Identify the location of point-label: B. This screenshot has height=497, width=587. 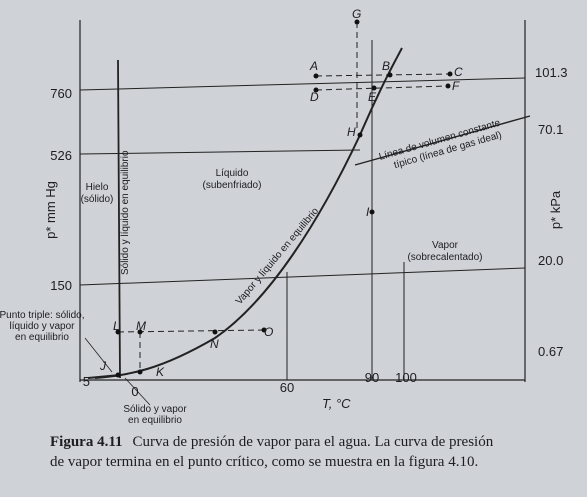
(386, 66).